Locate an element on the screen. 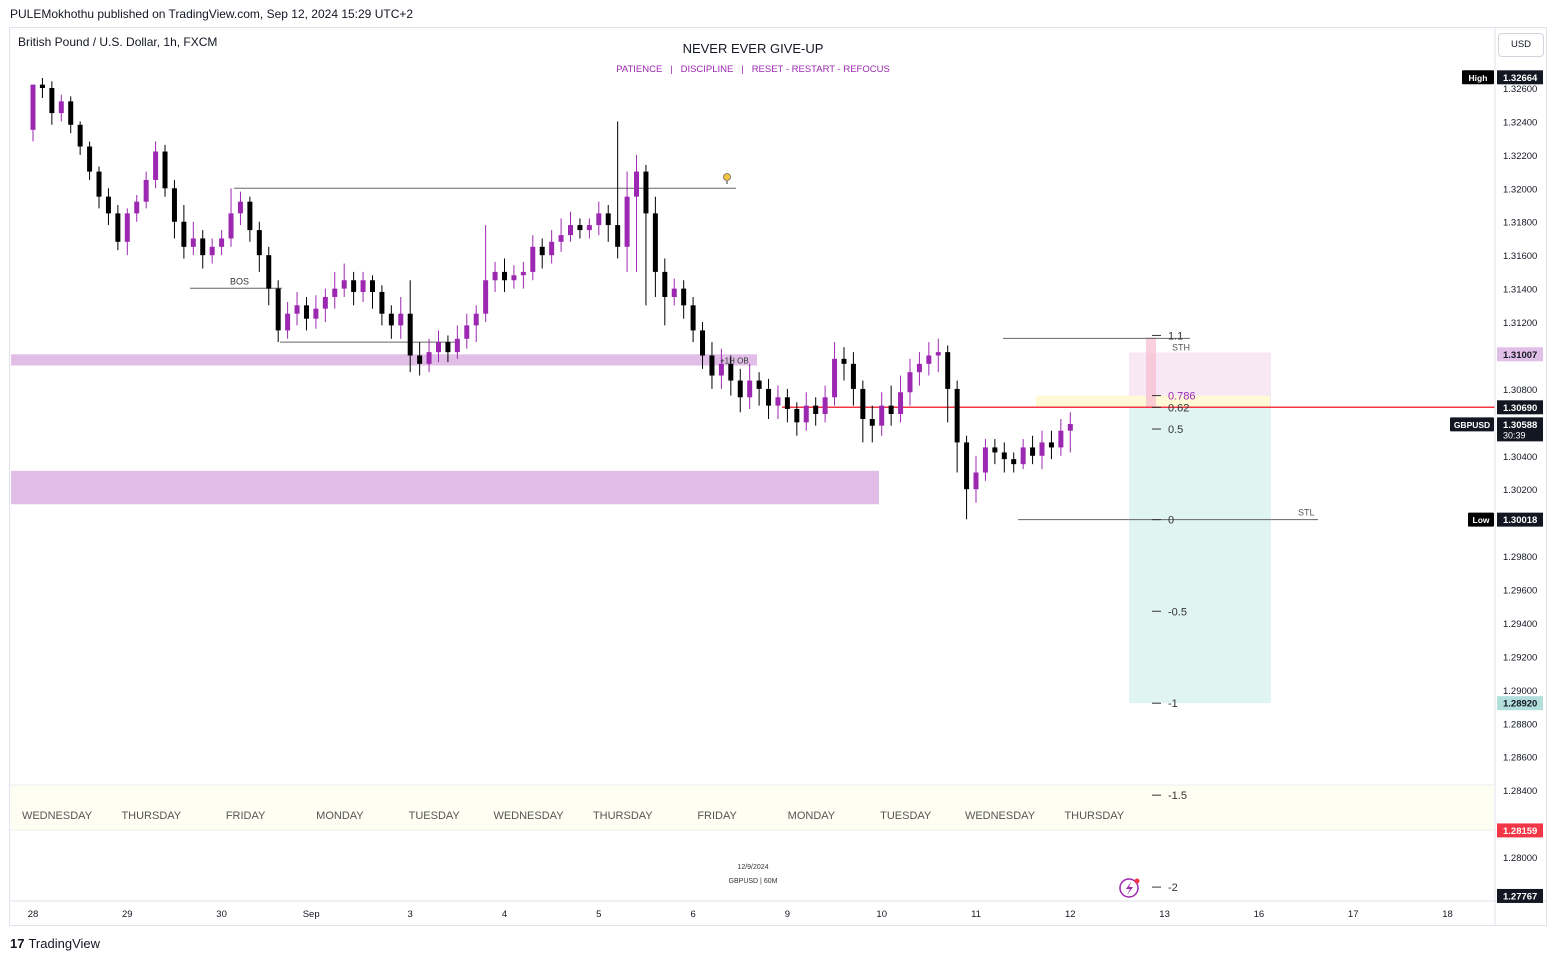 Image resolution: width=1557 pixels, height=962 pixels. tradingview-logo: 17 TradingView is located at coordinates (55, 943).